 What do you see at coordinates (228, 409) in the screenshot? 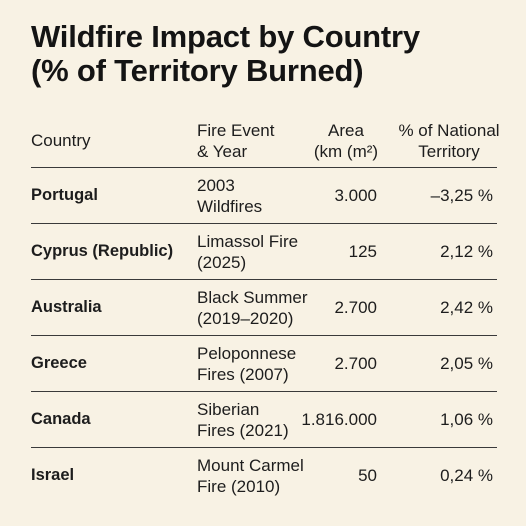
I see `event-line-1: Siberian` at bounding box center [228, 409].